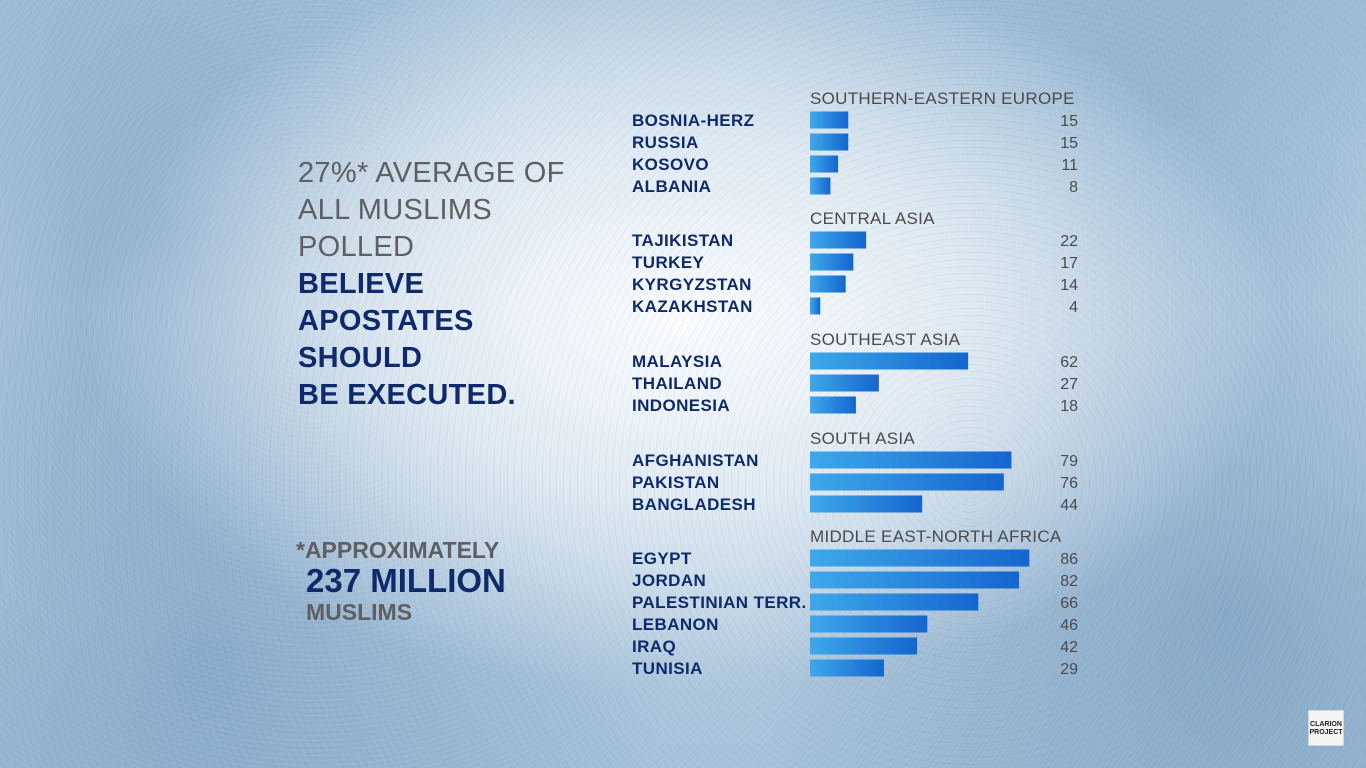 This screenshot has height=768, width=1366. I want to click on headline-line-5: APOSTATES, so click(386, 321).